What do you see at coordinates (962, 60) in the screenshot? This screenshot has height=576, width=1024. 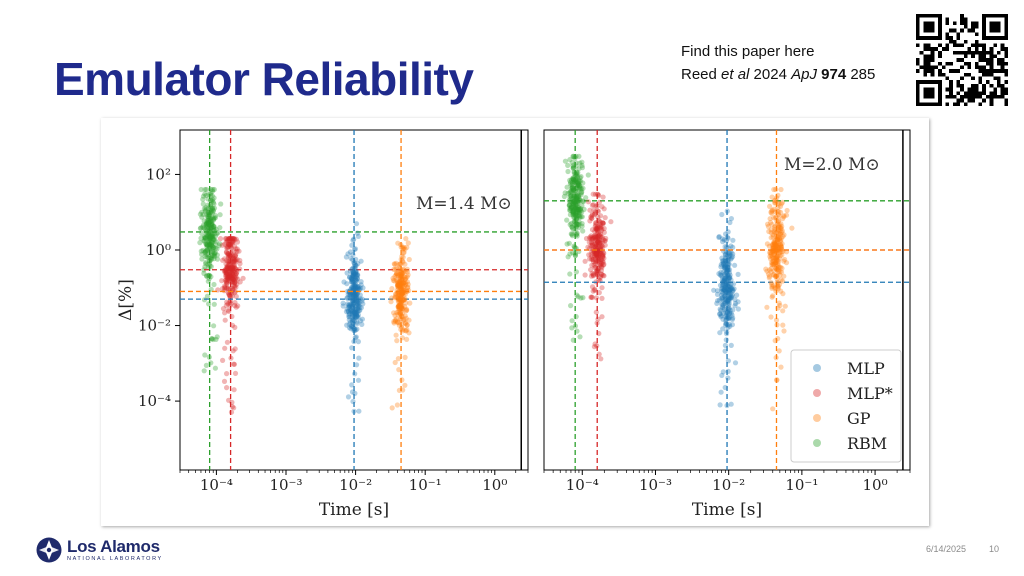 I see `qr-code-icon` at bounding box center [962, 60].